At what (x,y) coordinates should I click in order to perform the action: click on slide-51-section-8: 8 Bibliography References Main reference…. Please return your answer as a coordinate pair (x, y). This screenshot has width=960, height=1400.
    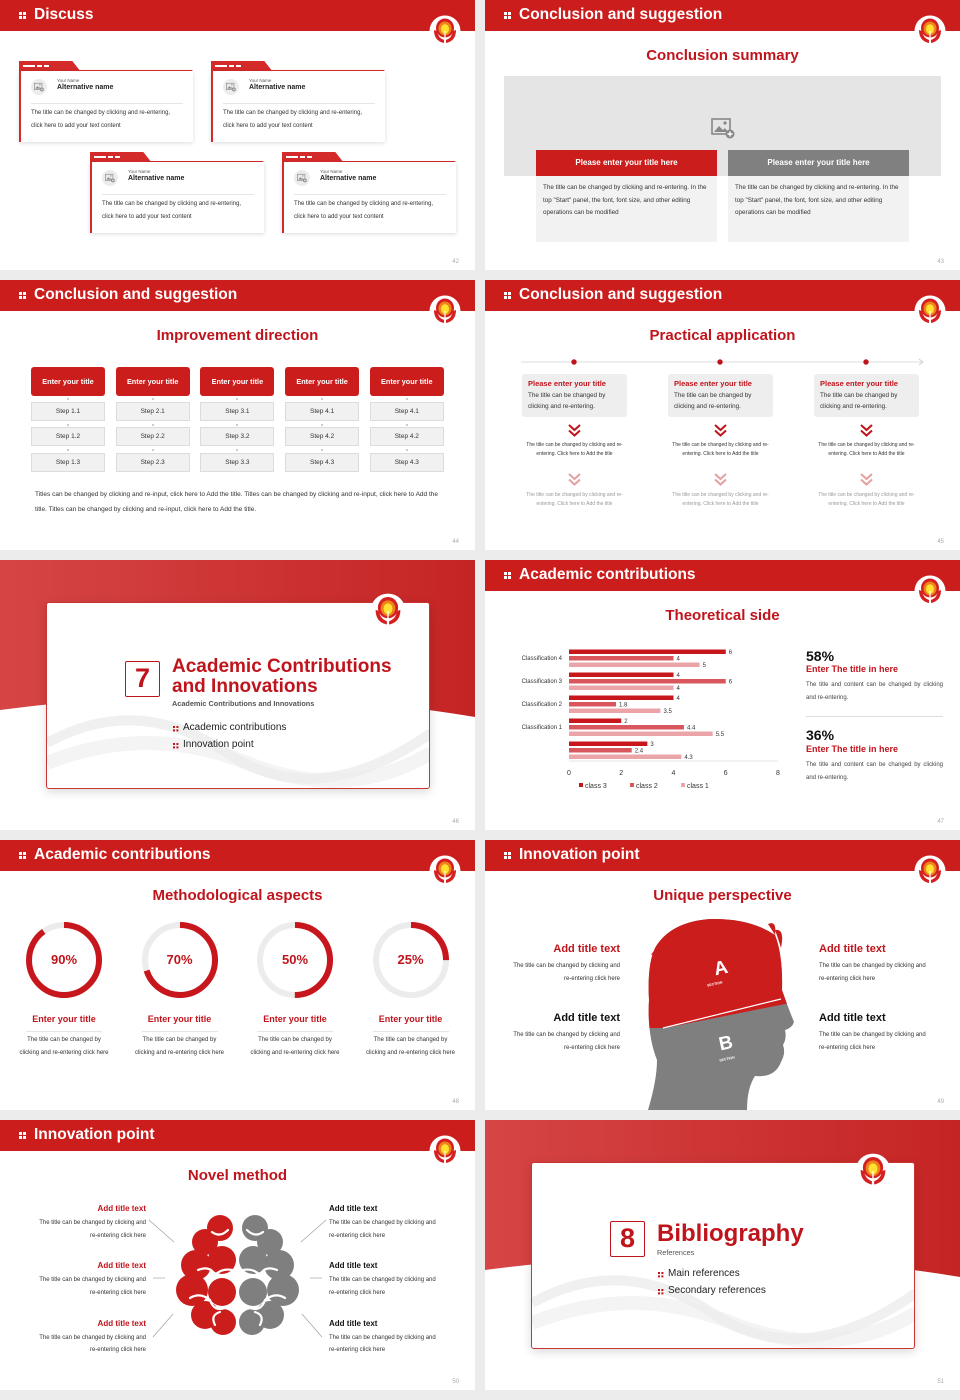
    Looking at the image, I should click on (722, 1255).